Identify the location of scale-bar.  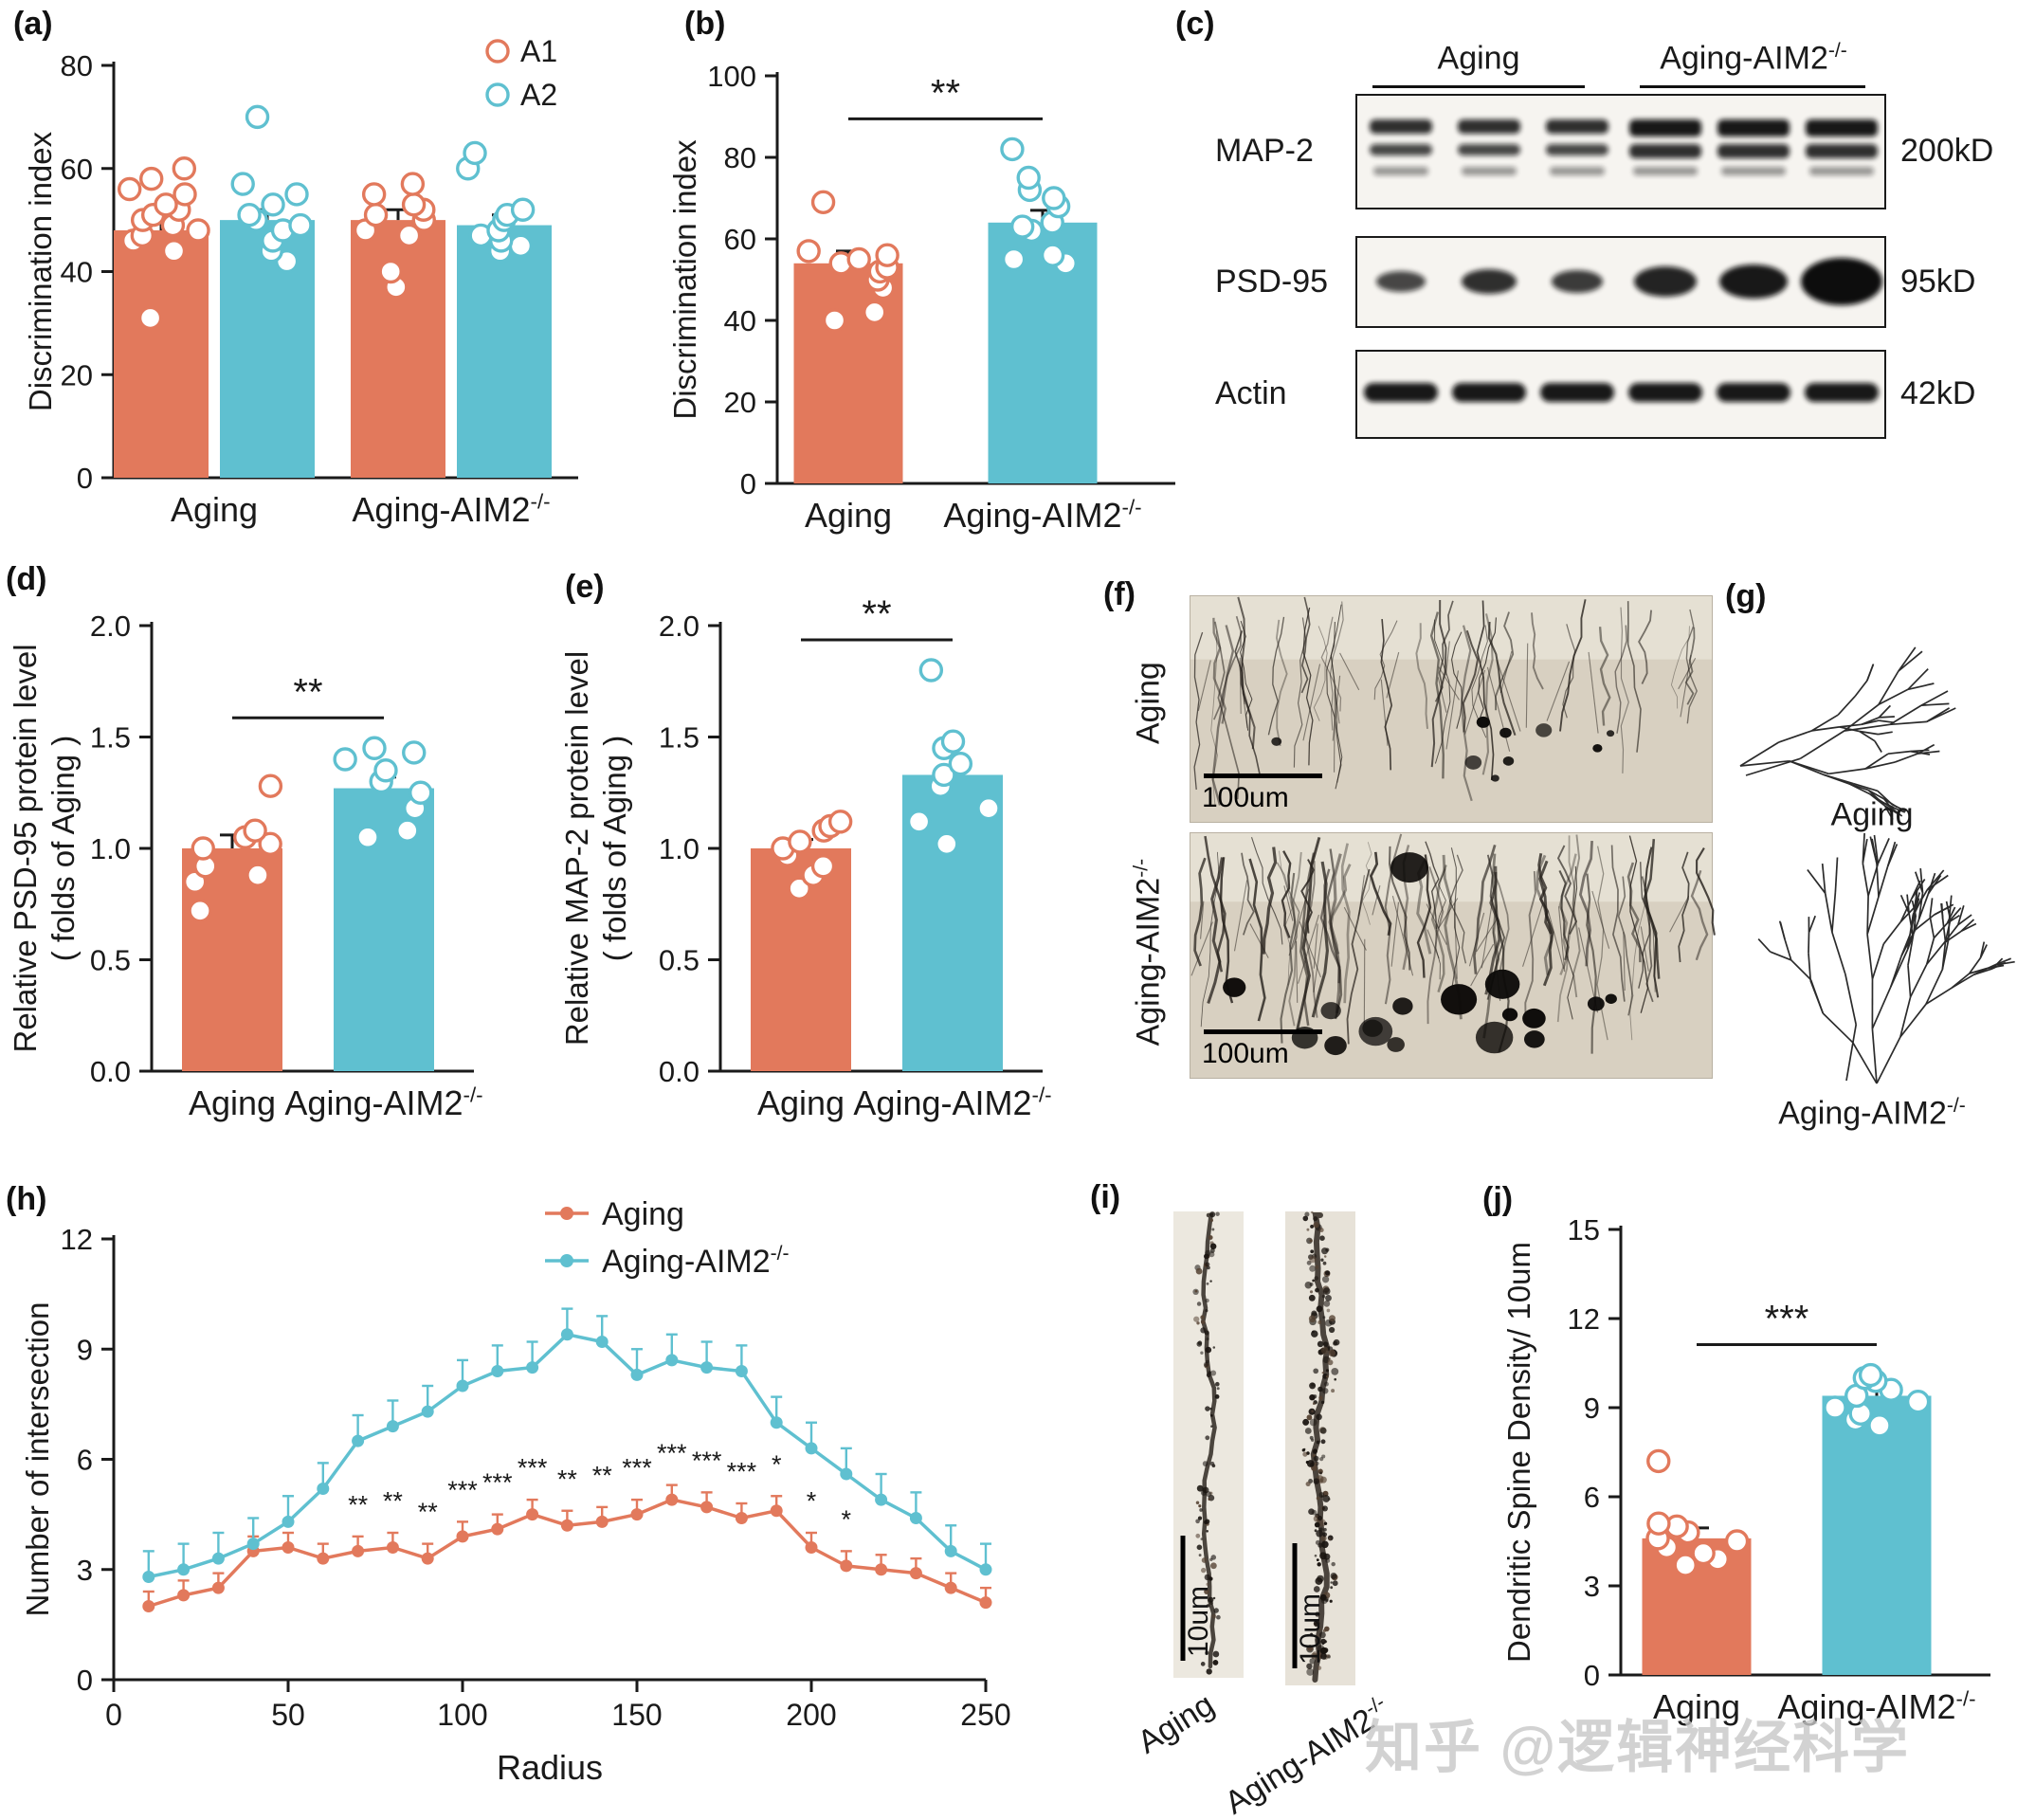
(1263, 1031).